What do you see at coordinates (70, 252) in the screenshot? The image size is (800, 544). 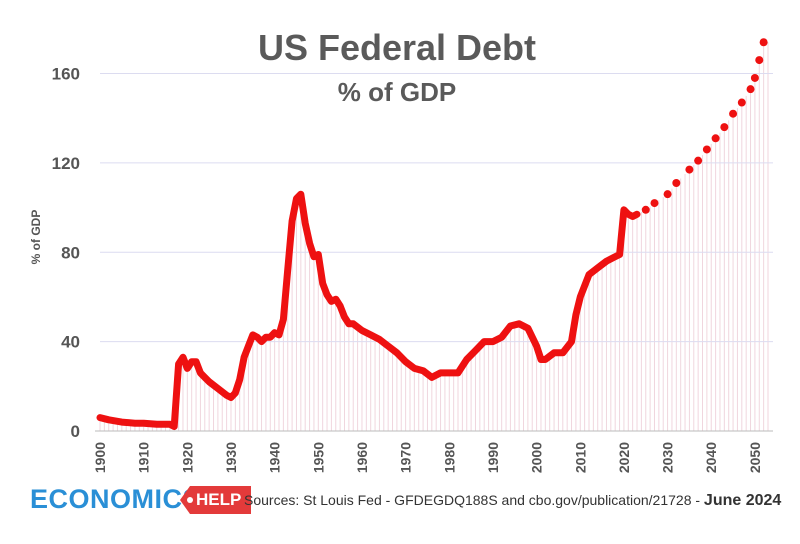 I see `y-tick-label: 80` at bounding box center [70, 252].